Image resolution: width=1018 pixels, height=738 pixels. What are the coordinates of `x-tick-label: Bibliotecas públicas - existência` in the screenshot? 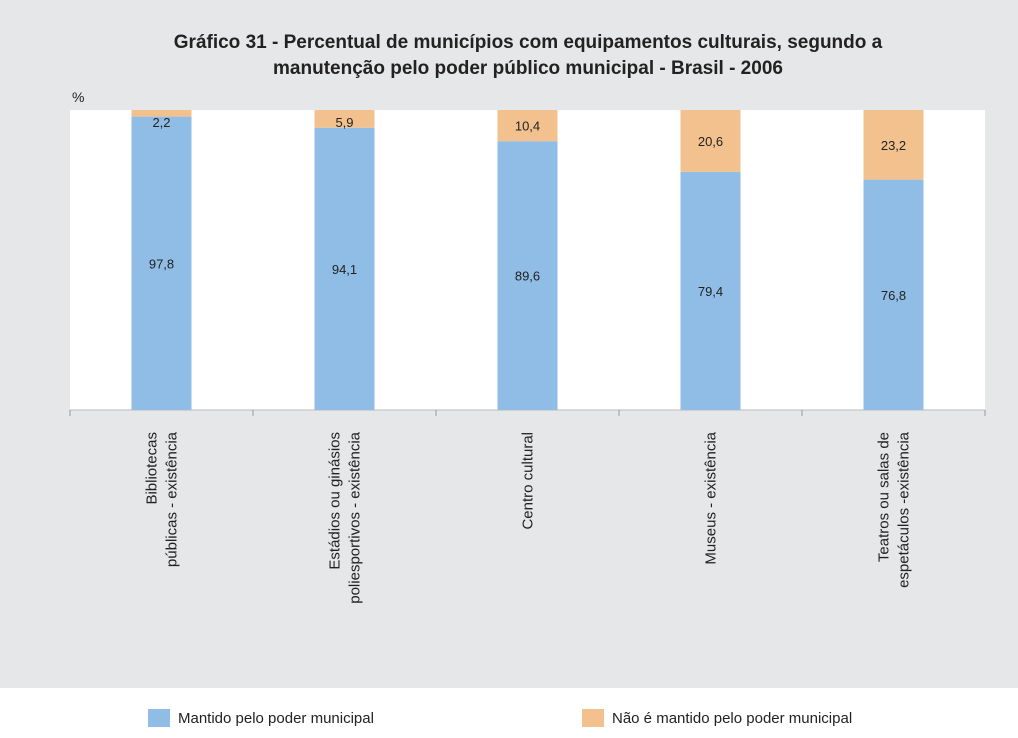 It's located at (162, 499).